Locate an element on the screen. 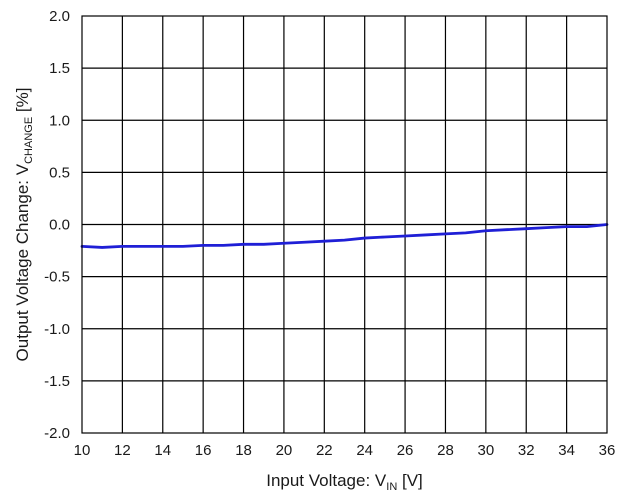  x-axis-title-main: Input Voltage: V is located at coordinates (326, 480).